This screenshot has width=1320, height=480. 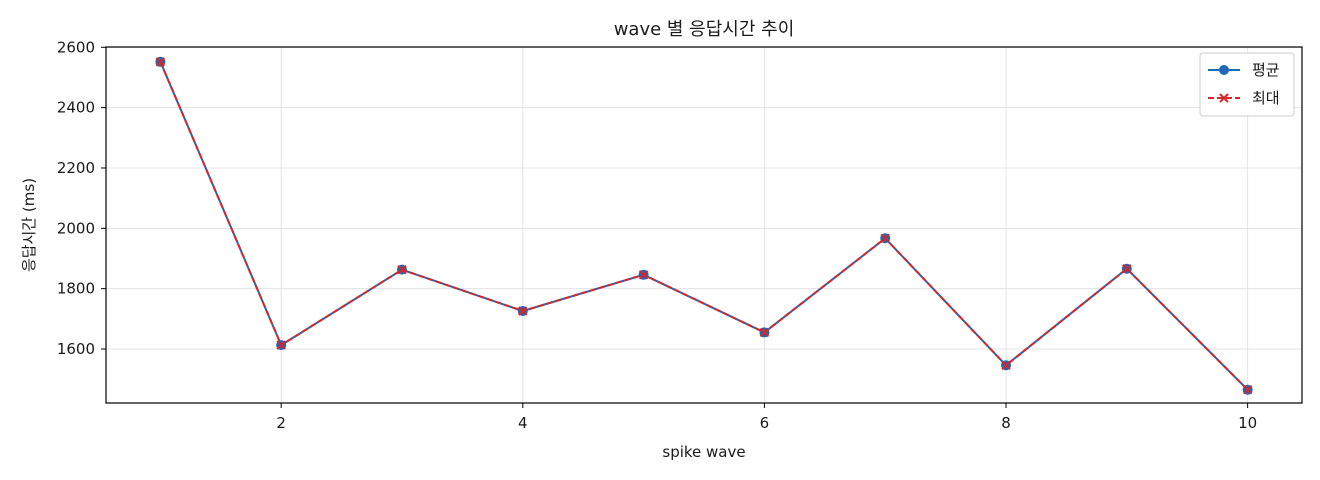 What do you see at coordinates (76, 349) in the screenshot?
I see `y-tick-label: 1600` at bounding box center [76, 349].